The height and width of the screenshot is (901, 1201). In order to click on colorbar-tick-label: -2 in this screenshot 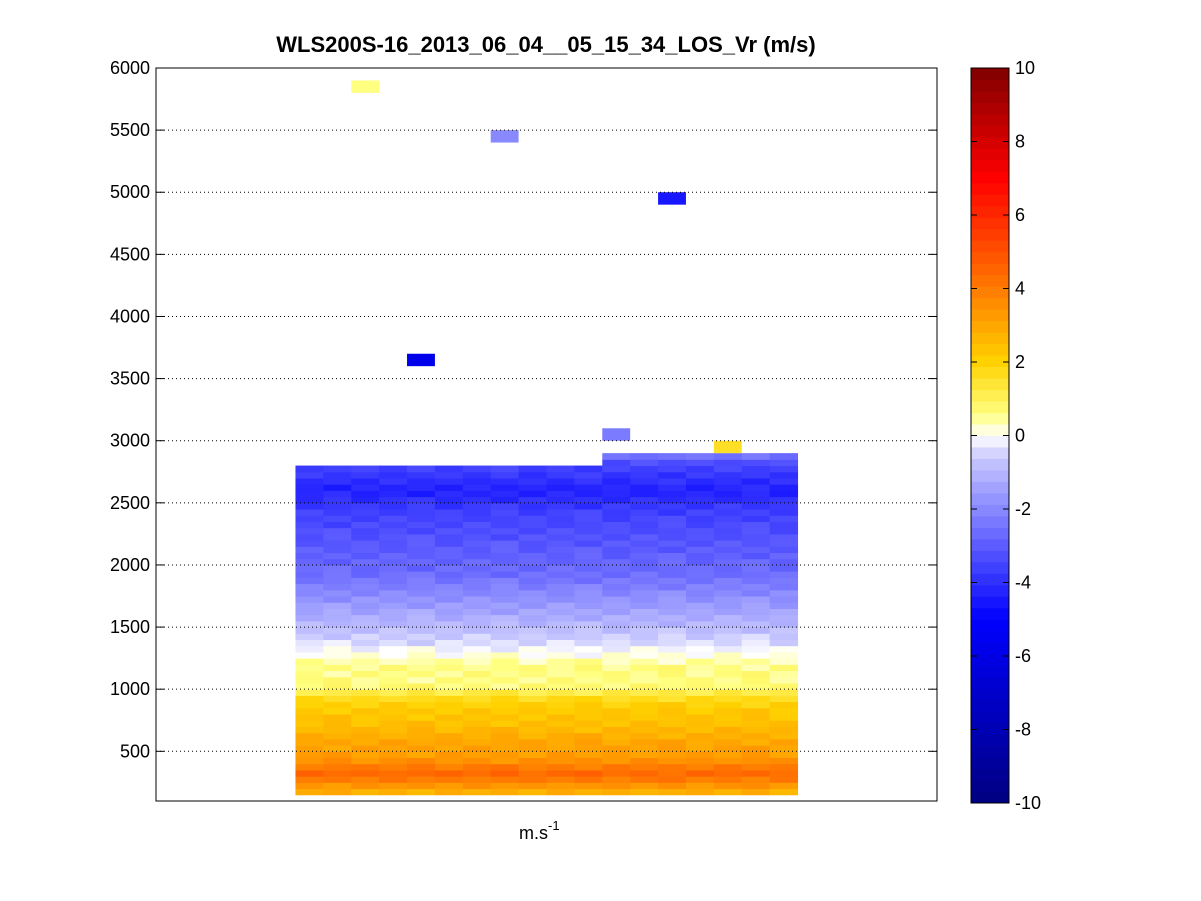, I will do `click(1023, 509)`.